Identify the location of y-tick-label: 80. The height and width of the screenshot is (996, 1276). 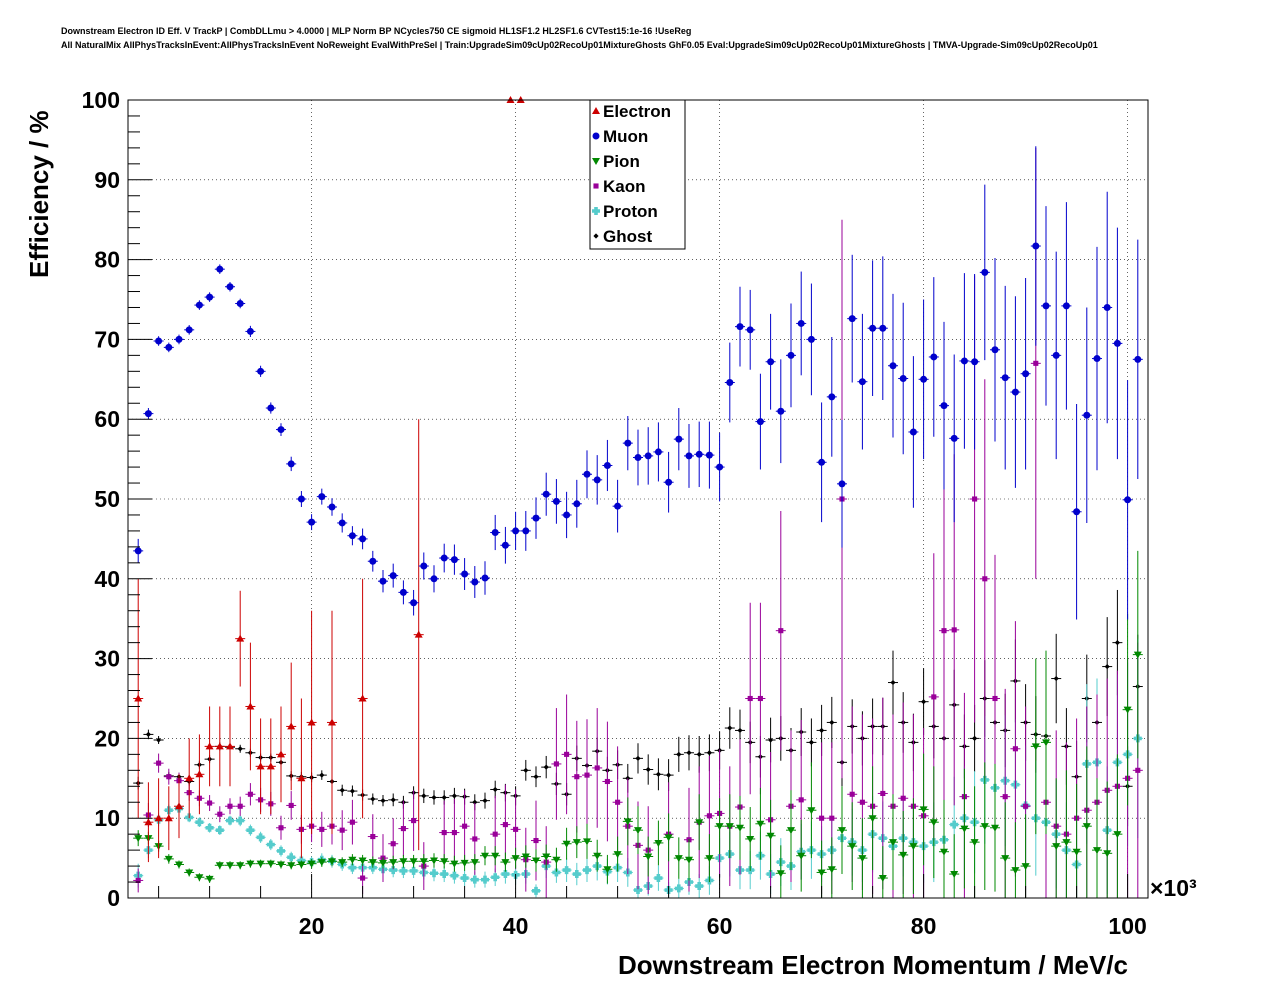
(107, 260).